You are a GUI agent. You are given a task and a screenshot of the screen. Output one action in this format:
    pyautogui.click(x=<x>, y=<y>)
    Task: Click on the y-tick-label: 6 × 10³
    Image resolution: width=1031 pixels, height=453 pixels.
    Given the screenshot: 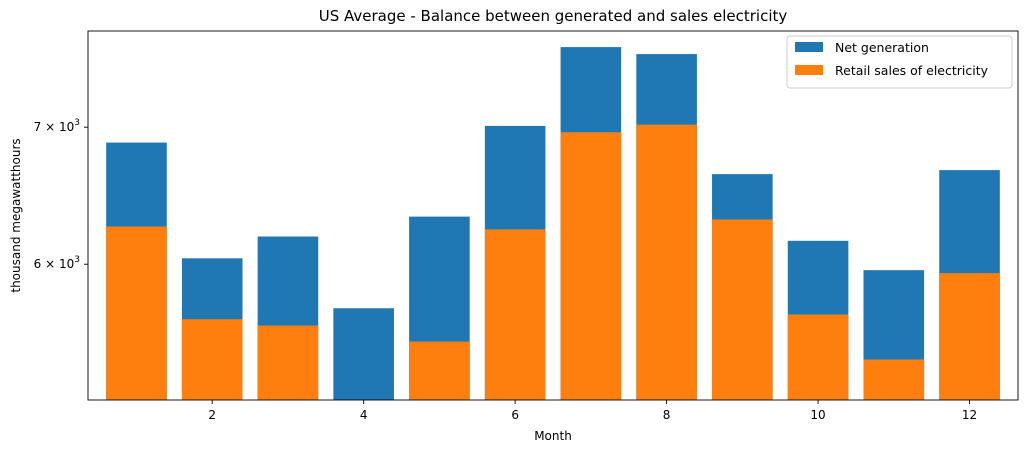 What is the action you would take?
    pyautogui.click(x=57, y=263)
    